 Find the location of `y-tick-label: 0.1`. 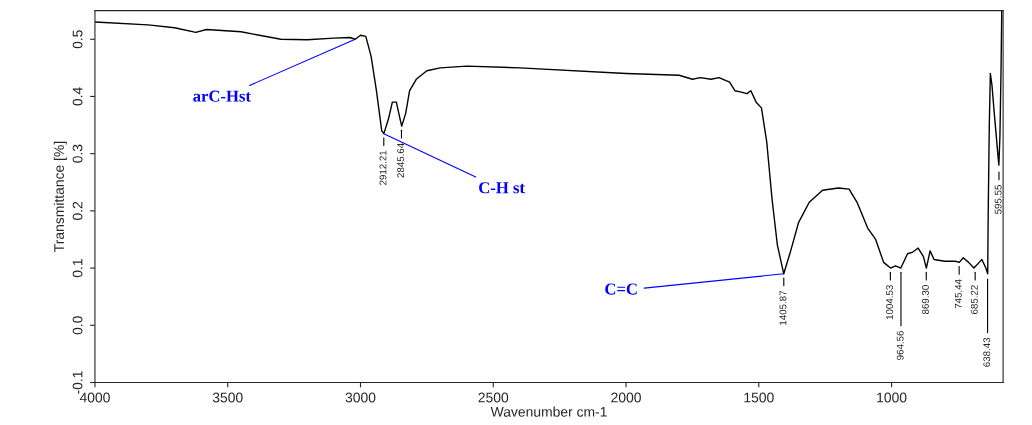

y-tick-label: 0.1 is located at coordinates (77, 268).